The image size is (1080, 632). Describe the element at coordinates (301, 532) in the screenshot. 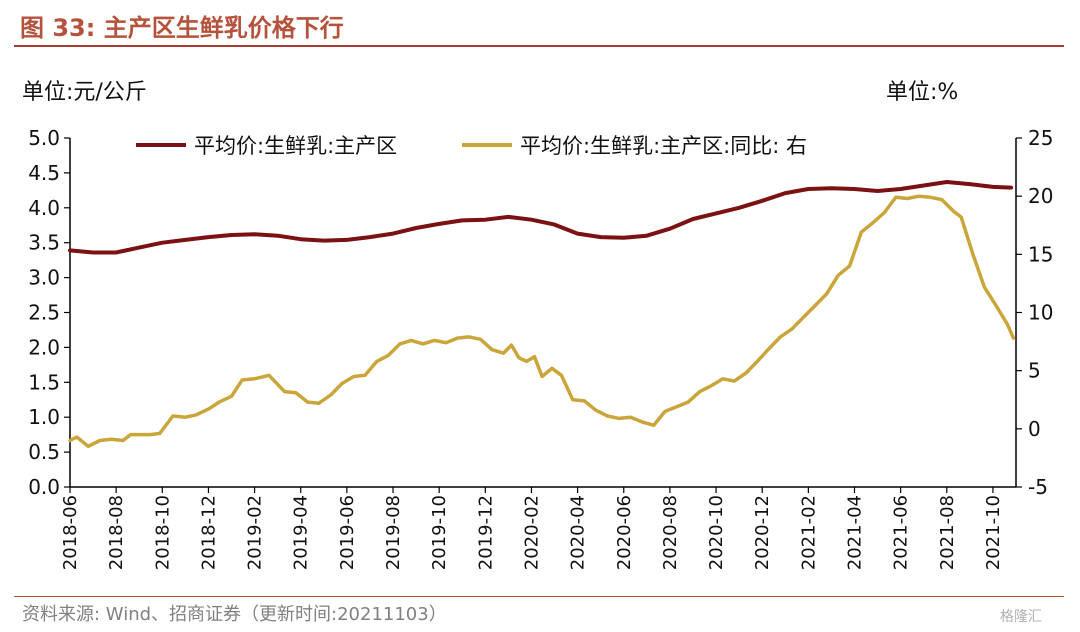

I see `x-tick-label: 2019-04` at that location.